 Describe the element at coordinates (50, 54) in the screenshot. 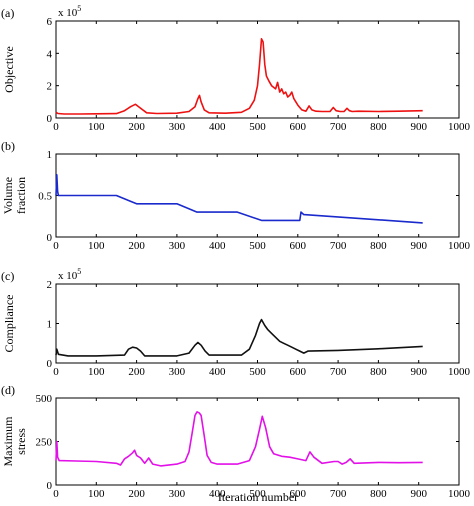

I see `y-tick-label: 4` at that location.